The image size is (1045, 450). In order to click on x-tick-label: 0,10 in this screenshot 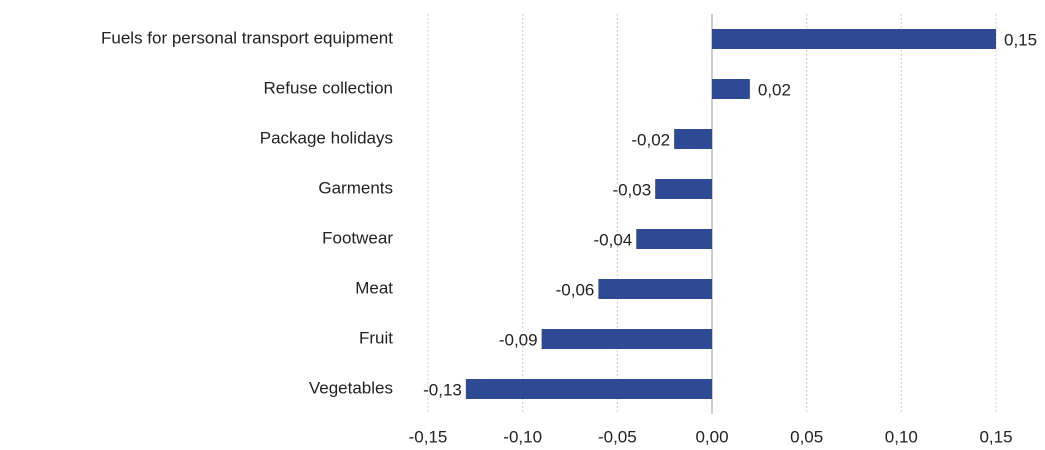, I will do `click(901, 436)`.